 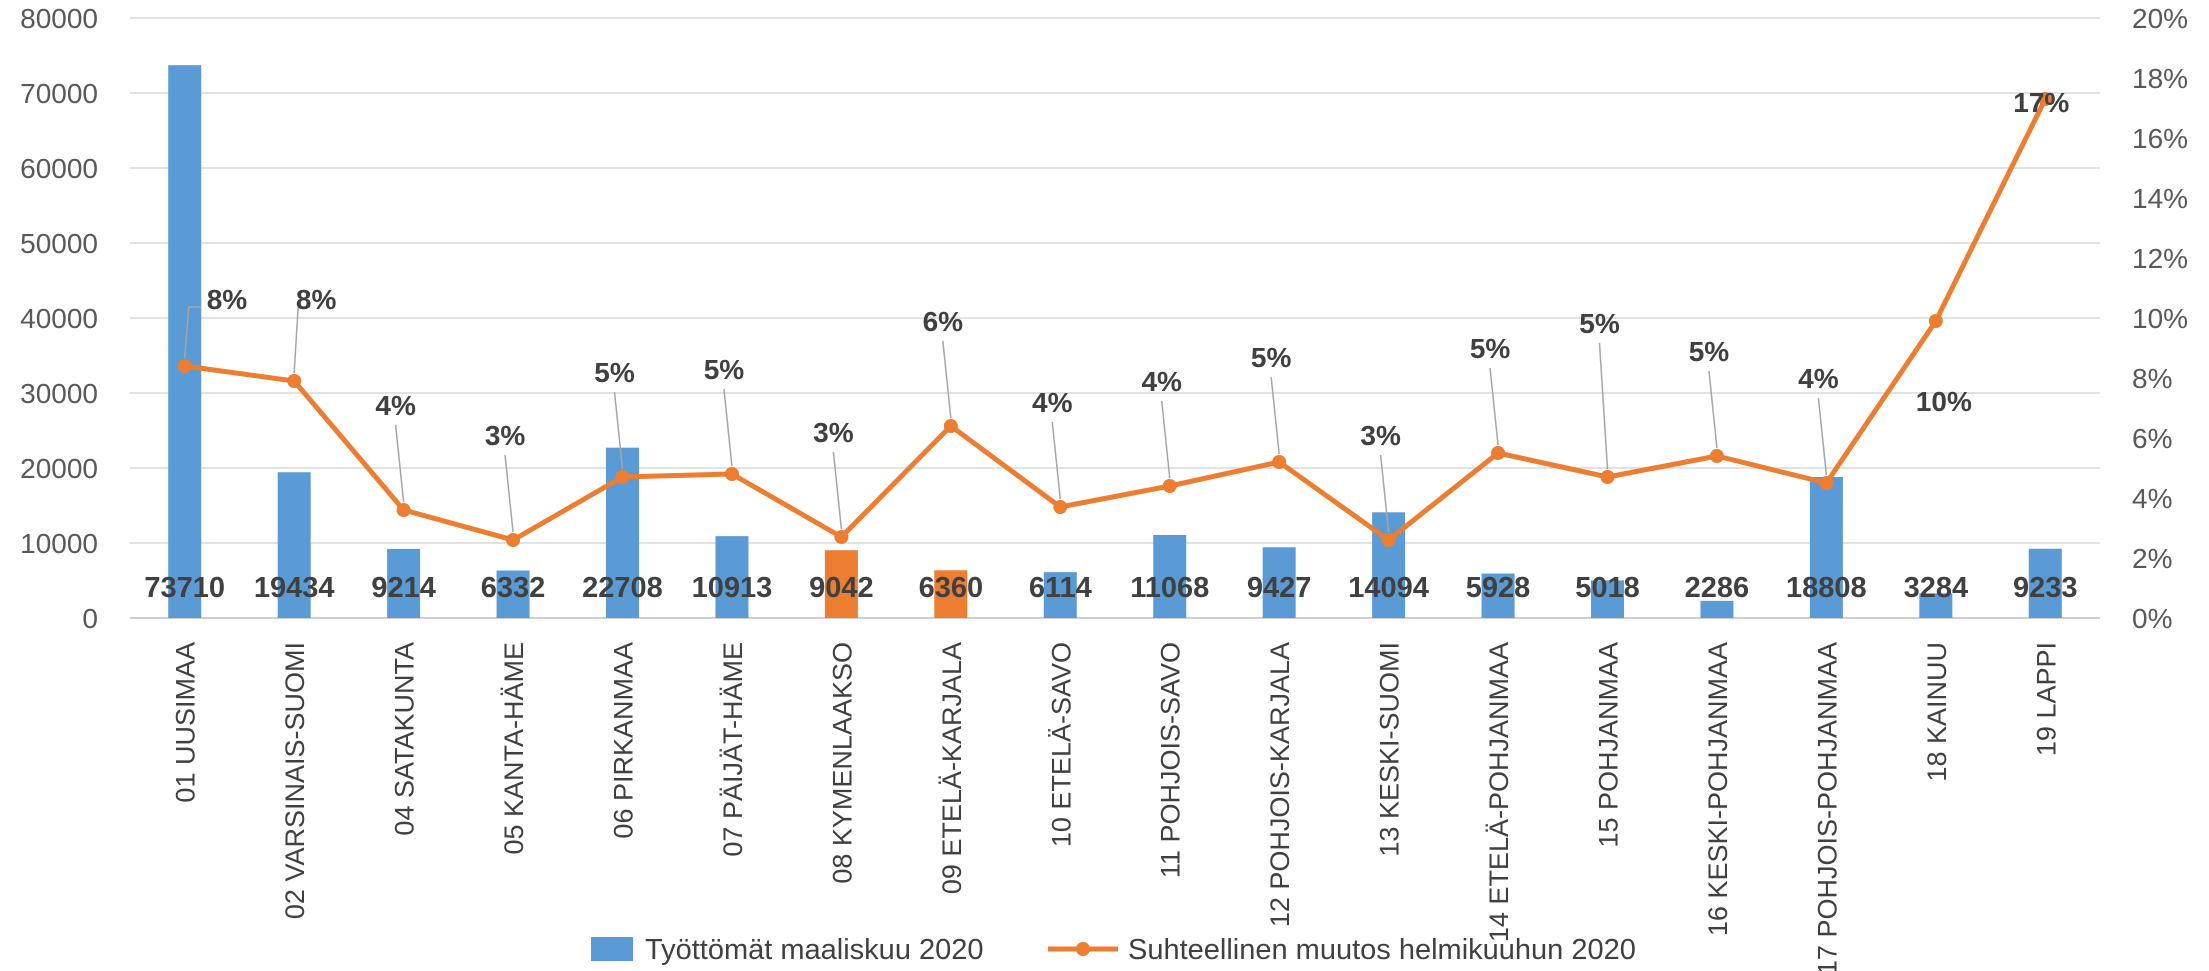 I want to click on bar-data-label: 9233, so click(x=2045, y=588).